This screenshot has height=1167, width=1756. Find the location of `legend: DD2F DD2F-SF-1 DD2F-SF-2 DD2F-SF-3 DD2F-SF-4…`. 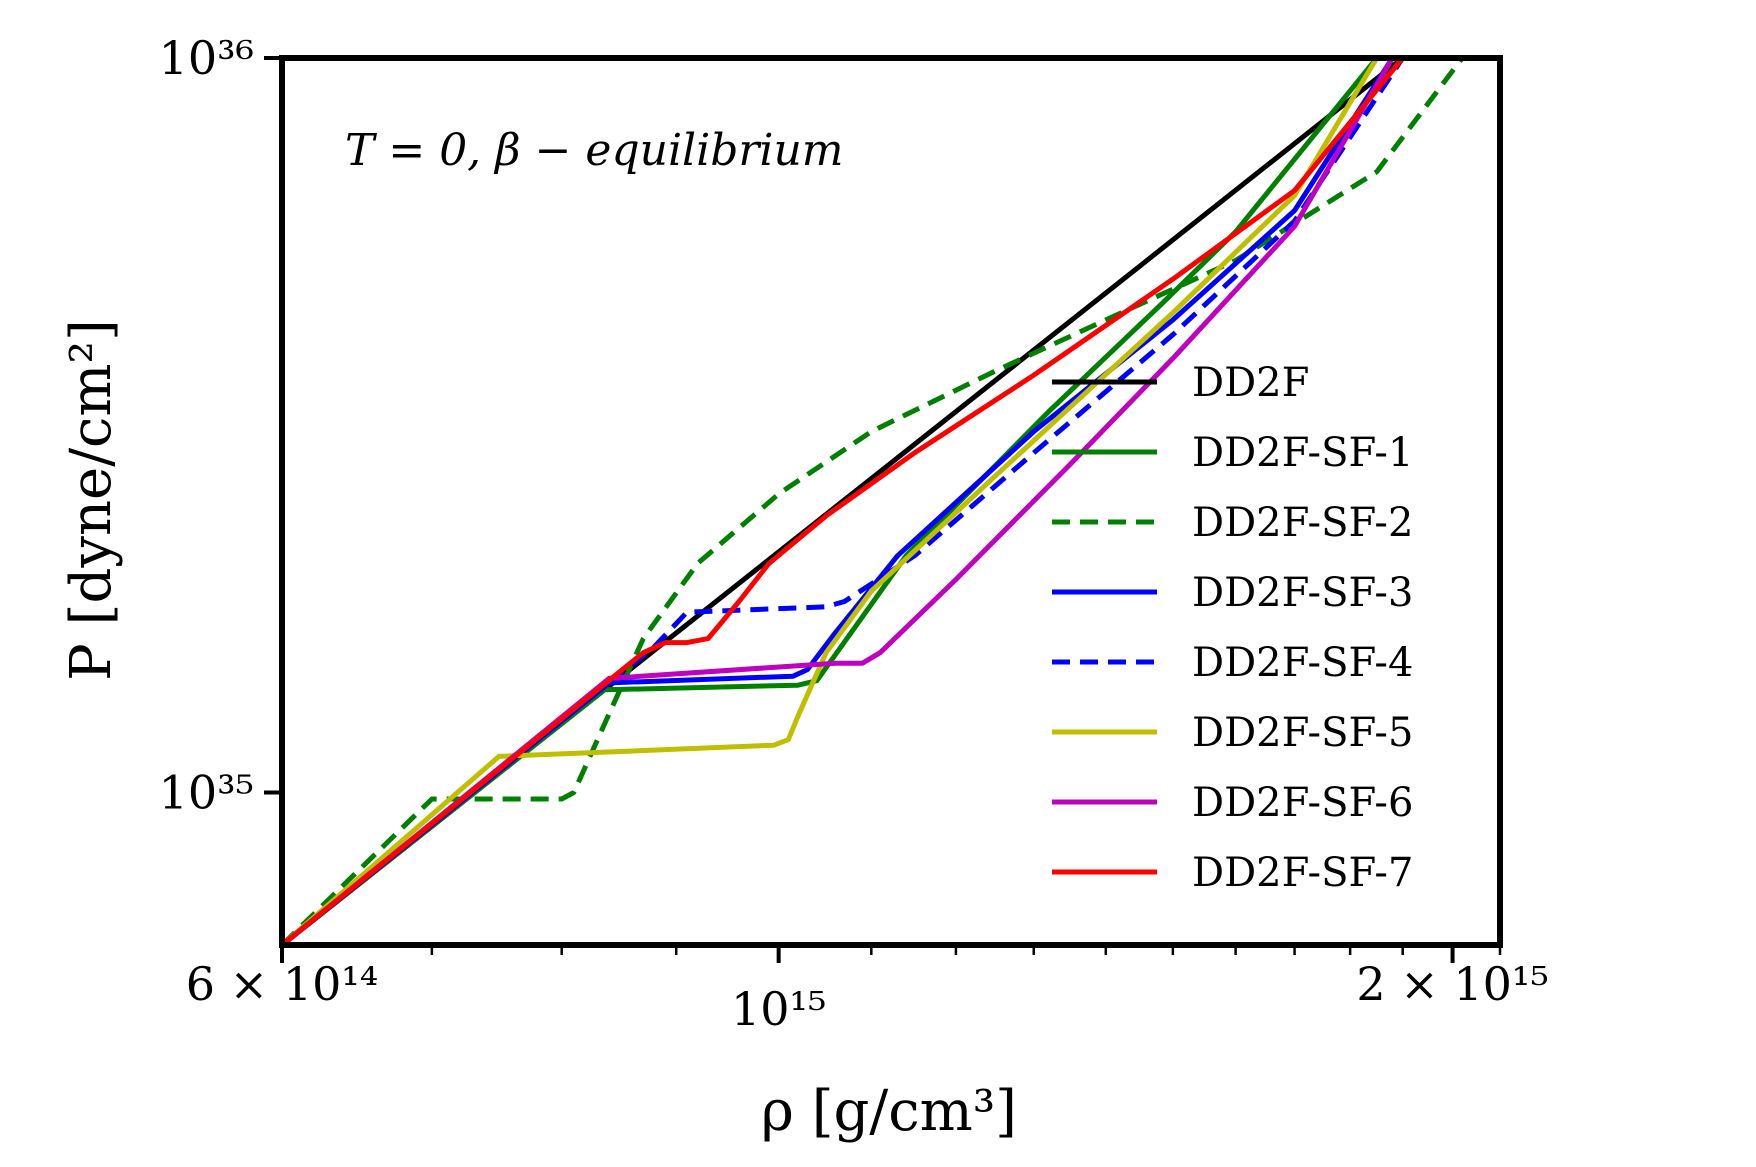

legend: DD2F DD2F-SF-1 DD2F-SF-2 DD2F-SF-3 DD2F-SF-4… is located at coordinates (1232, 628).